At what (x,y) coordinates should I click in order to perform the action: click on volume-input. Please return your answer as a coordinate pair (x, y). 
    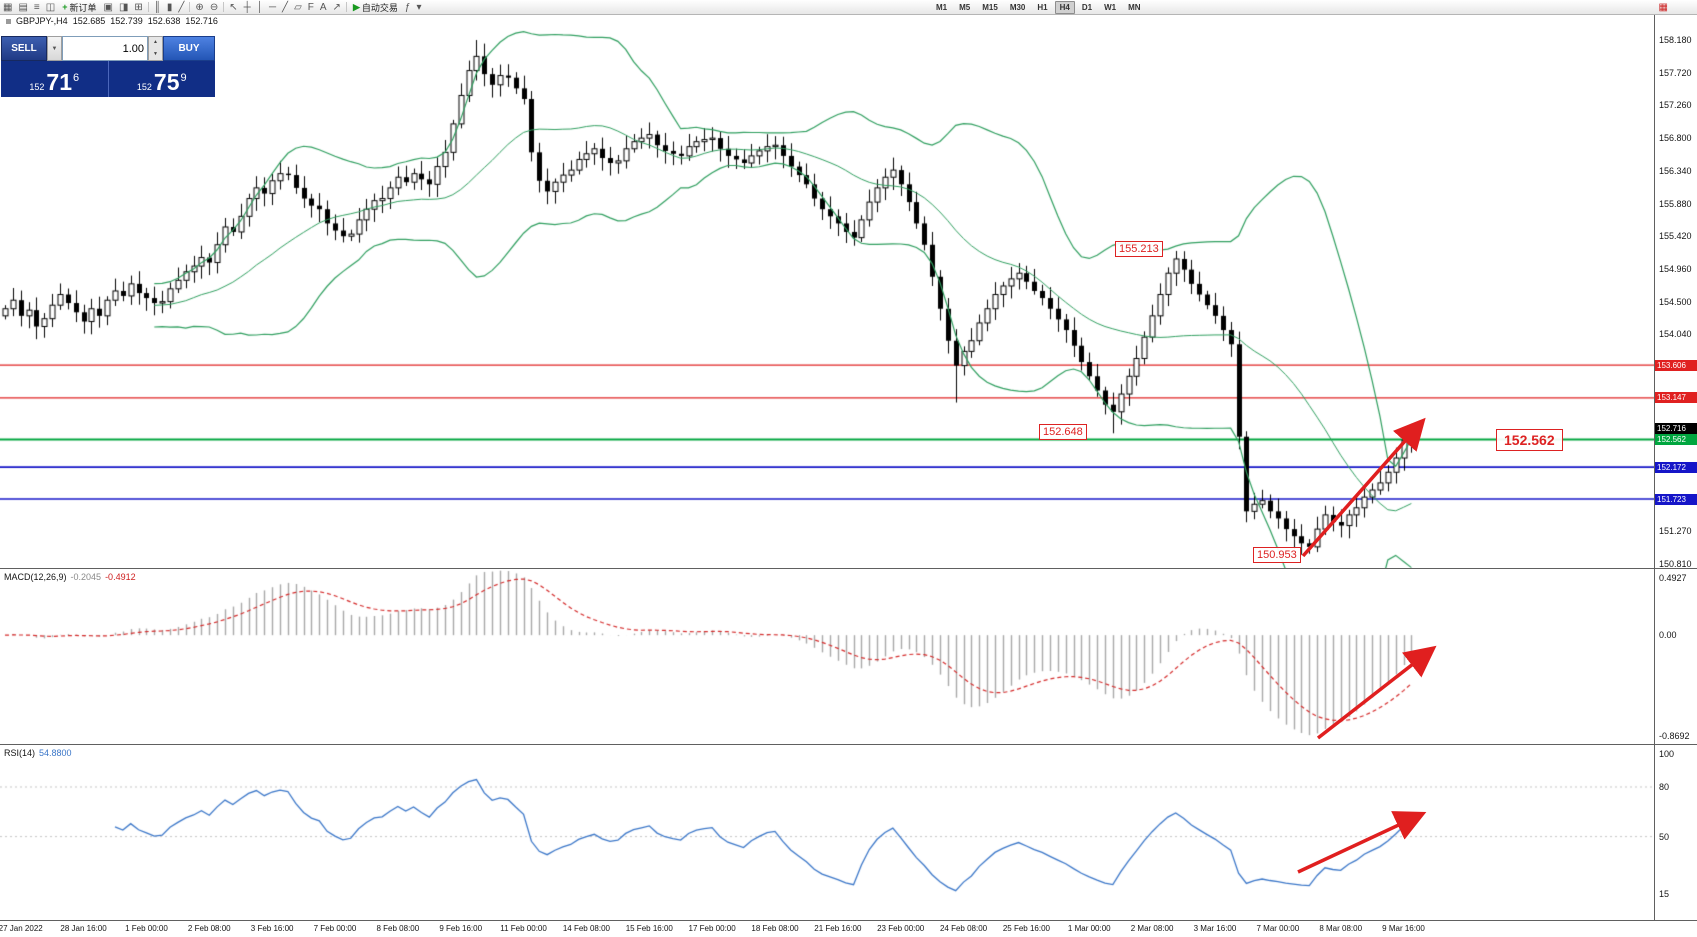
    Looking at the image, I should click on (105, 48).